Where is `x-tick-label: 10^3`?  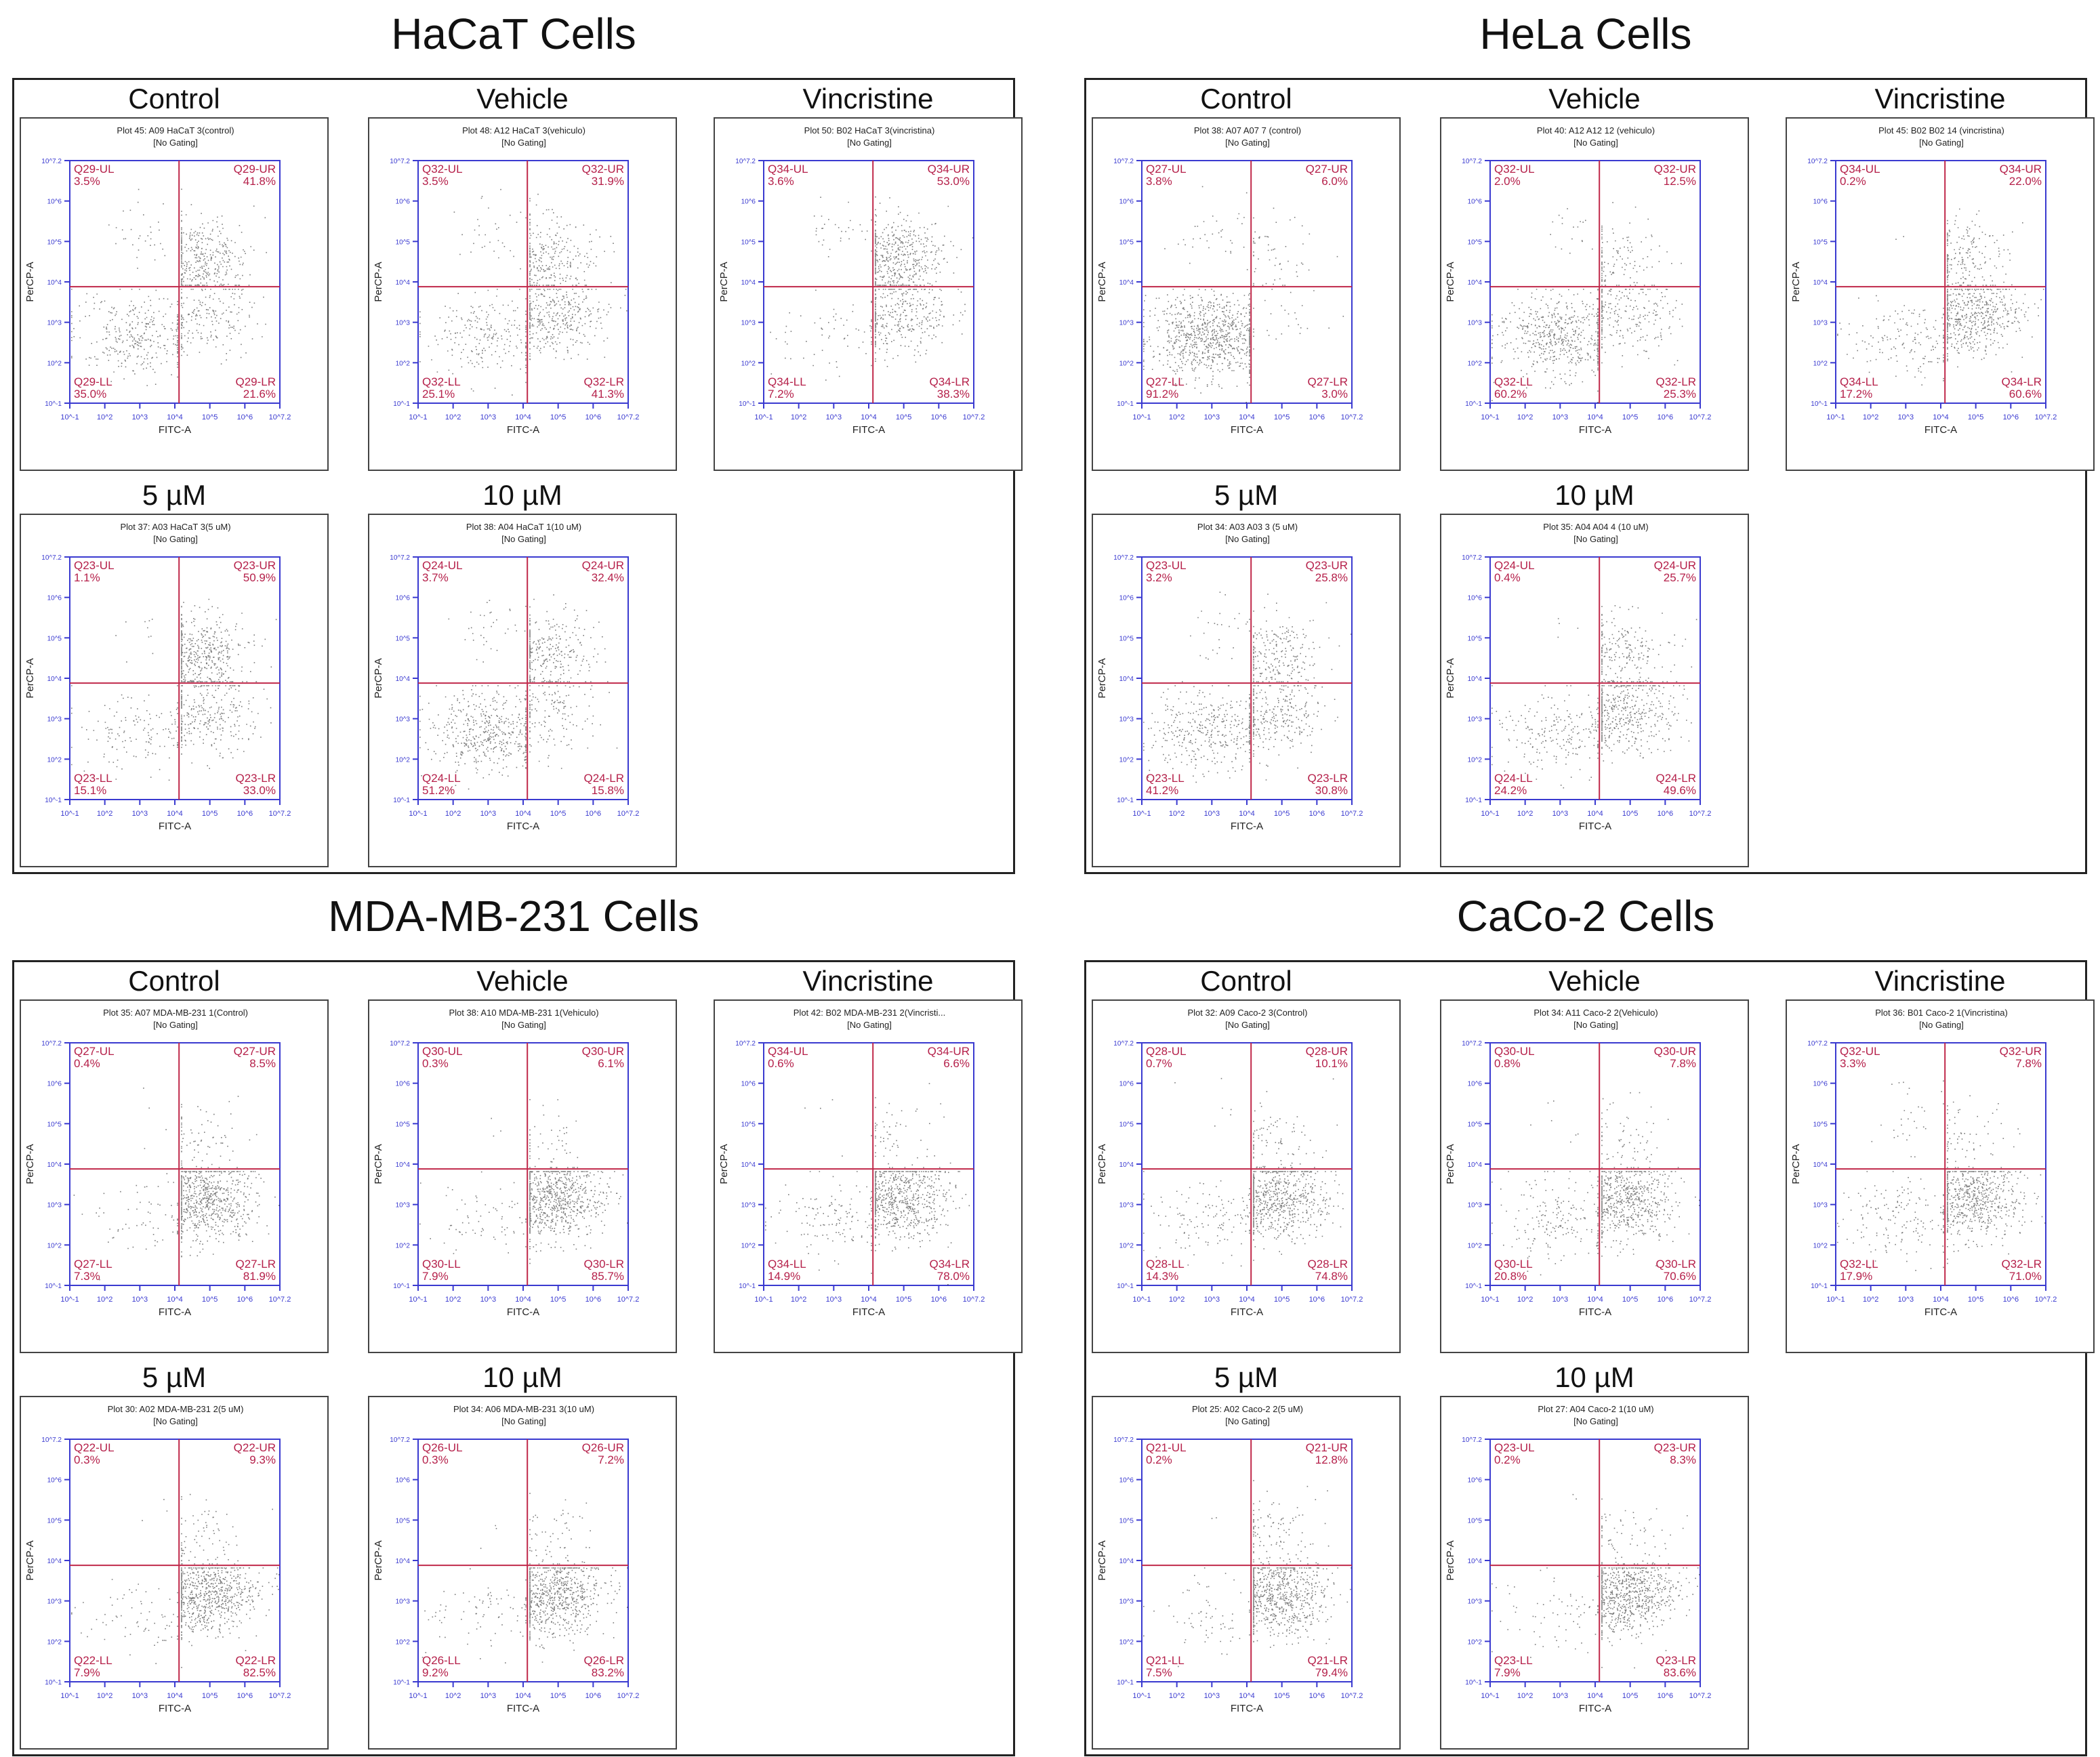
x-tick-label: 10^3 is located at coordinates (1906, 417).